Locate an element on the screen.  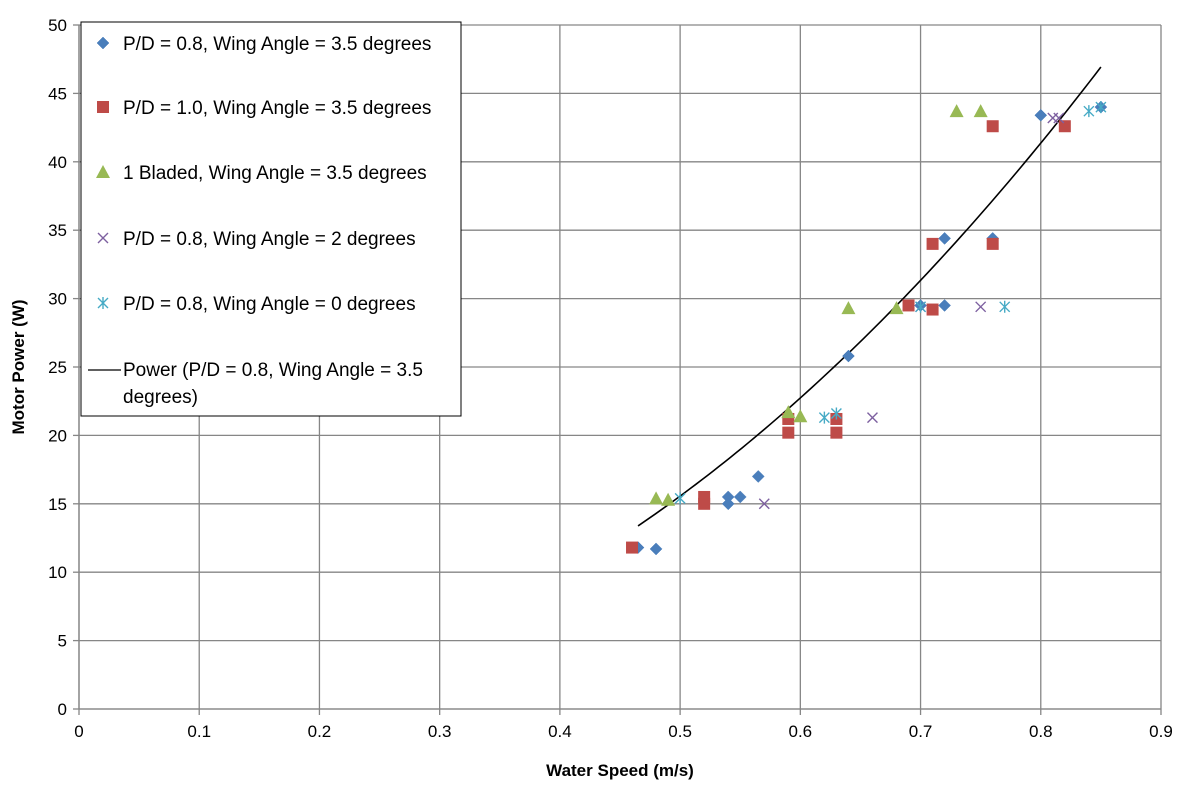
y-tick-label: 0 is located at coordinates (62, 709).